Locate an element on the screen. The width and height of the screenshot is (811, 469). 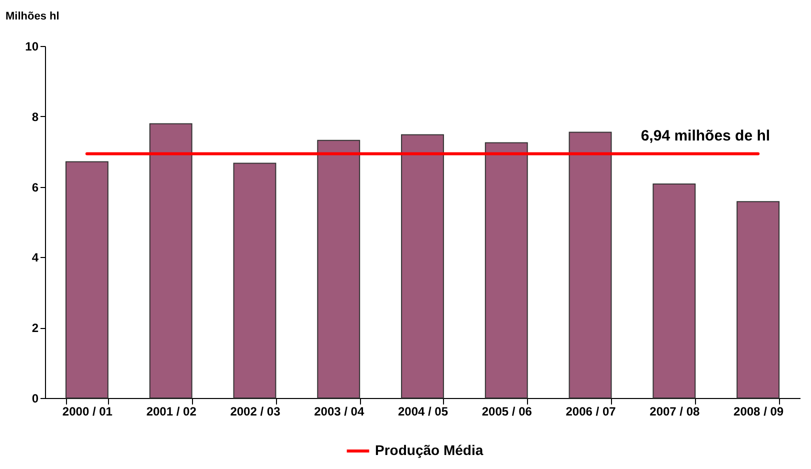
y-tick-label: 2 is located at coordinates (35, 328).